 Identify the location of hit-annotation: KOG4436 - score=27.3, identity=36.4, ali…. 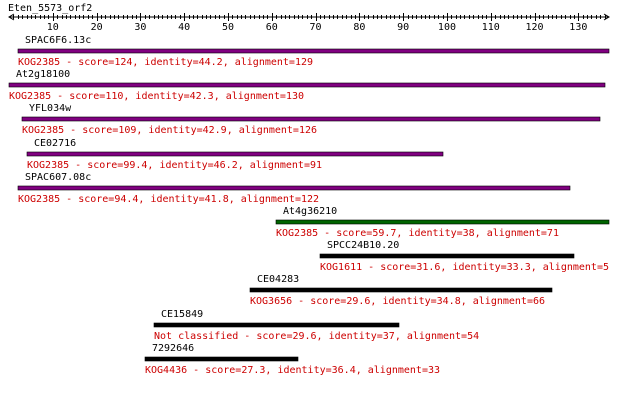
(292, 370).